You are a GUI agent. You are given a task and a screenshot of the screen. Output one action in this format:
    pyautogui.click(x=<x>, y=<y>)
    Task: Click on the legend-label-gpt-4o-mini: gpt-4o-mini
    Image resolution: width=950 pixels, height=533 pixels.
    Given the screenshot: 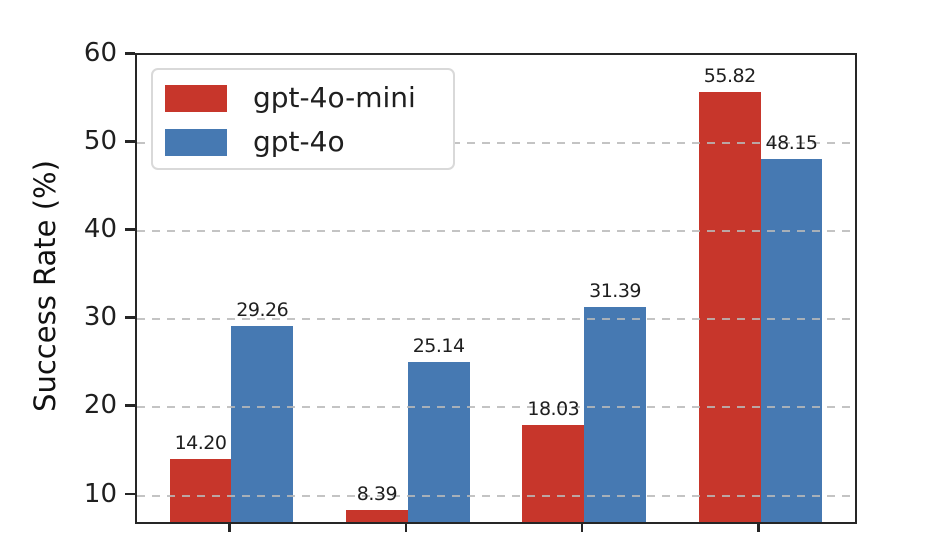 What is the action you would take?
    pyautogui.click(x=334, y=97)
    